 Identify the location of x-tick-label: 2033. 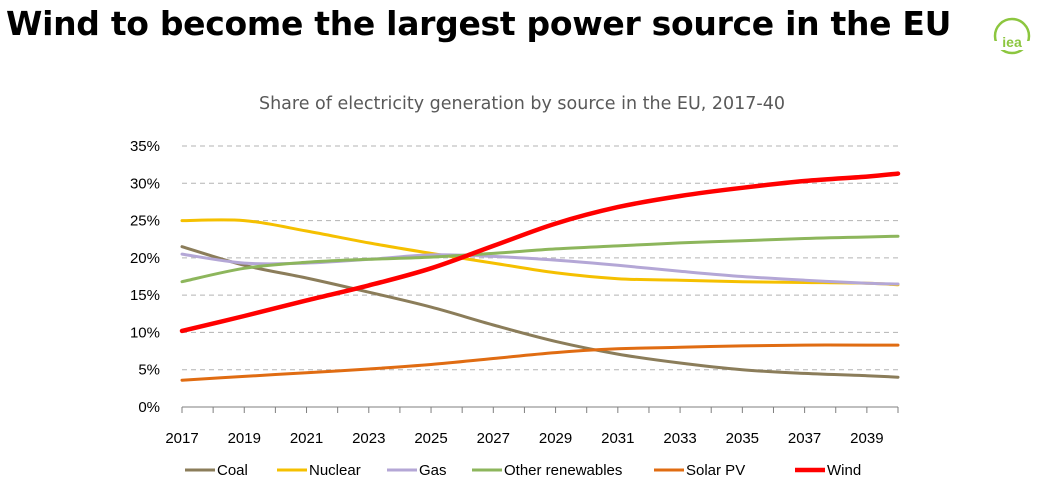
(679, 438).